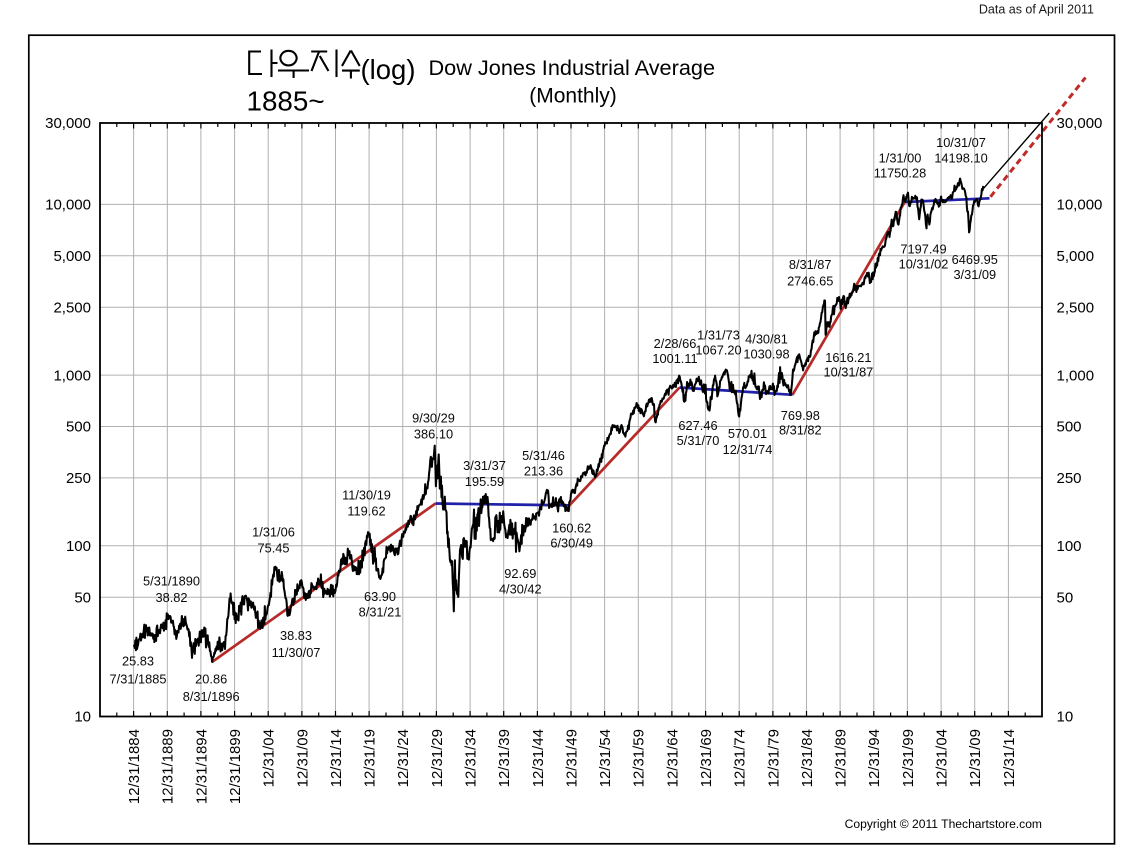 Image resolution: width=1125 pixels, height=851 pixels. I want to click on svg-text: 38.82, so click(171, 597).